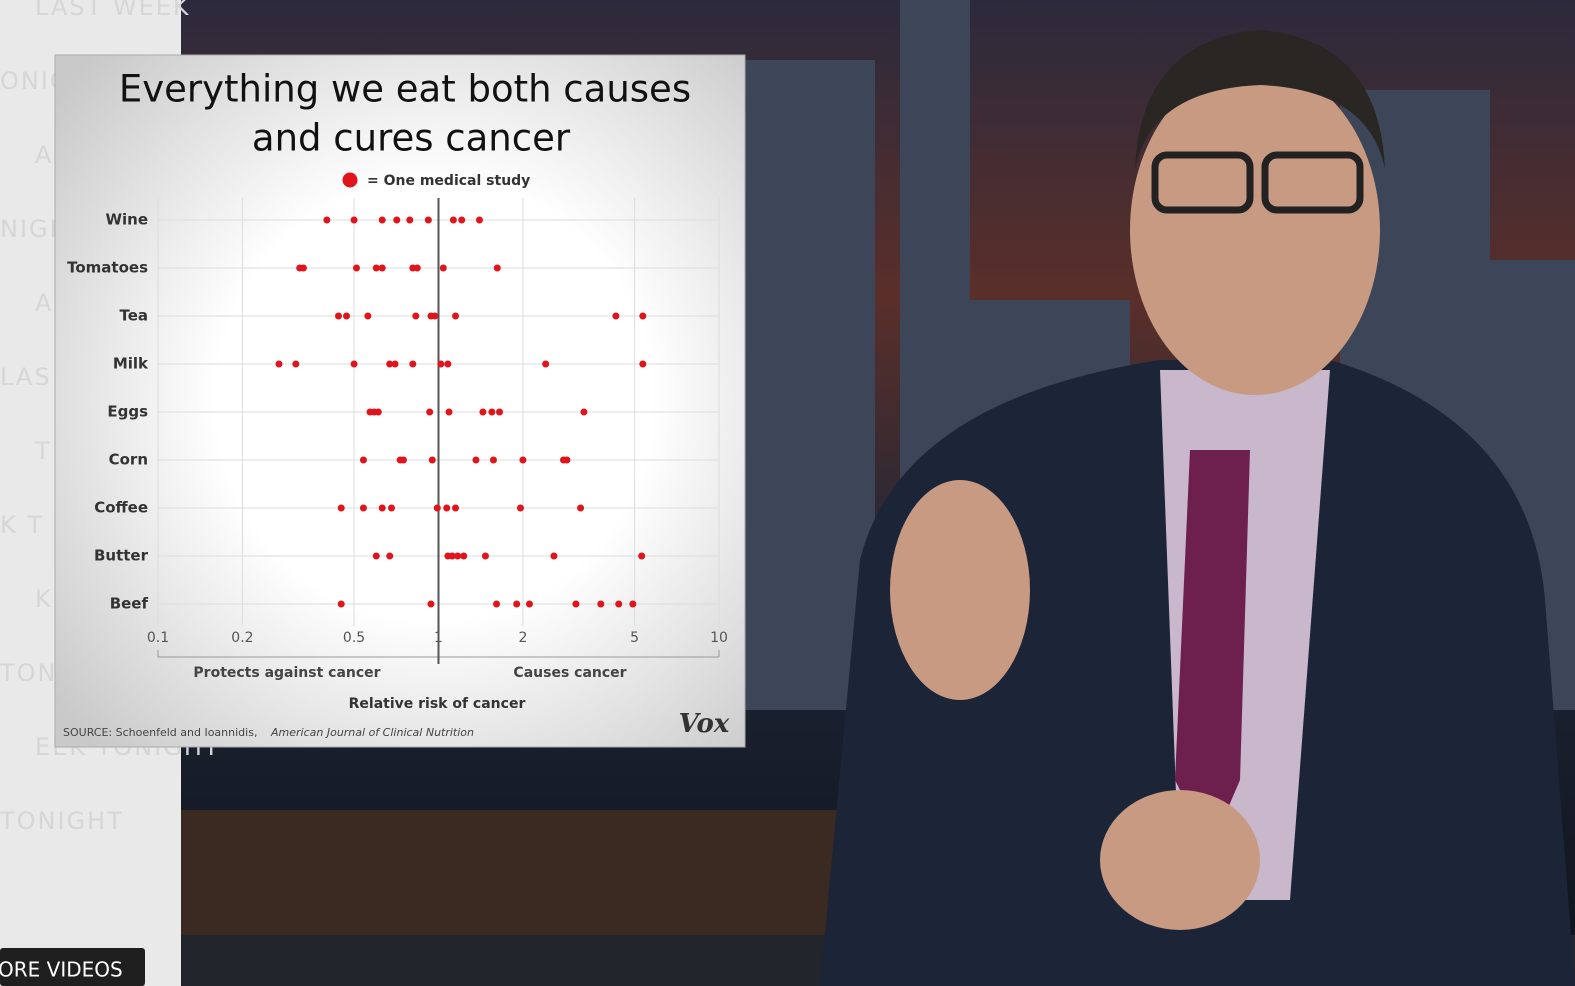 This screenshot has width=1575, height=986. I want to click on x-tick-label: 2, so click(522, 638).